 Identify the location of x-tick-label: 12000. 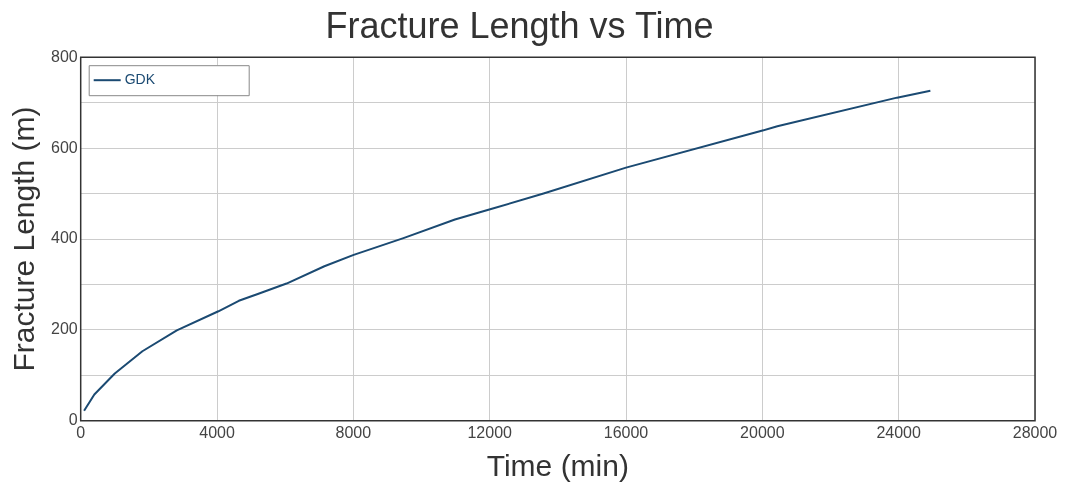
(490, 432).